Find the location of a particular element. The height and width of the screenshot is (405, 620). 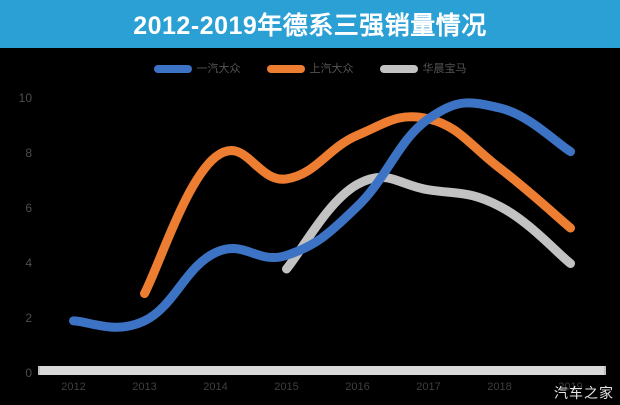

axis-baseline-cap-right is located at coordinates (605, 370).